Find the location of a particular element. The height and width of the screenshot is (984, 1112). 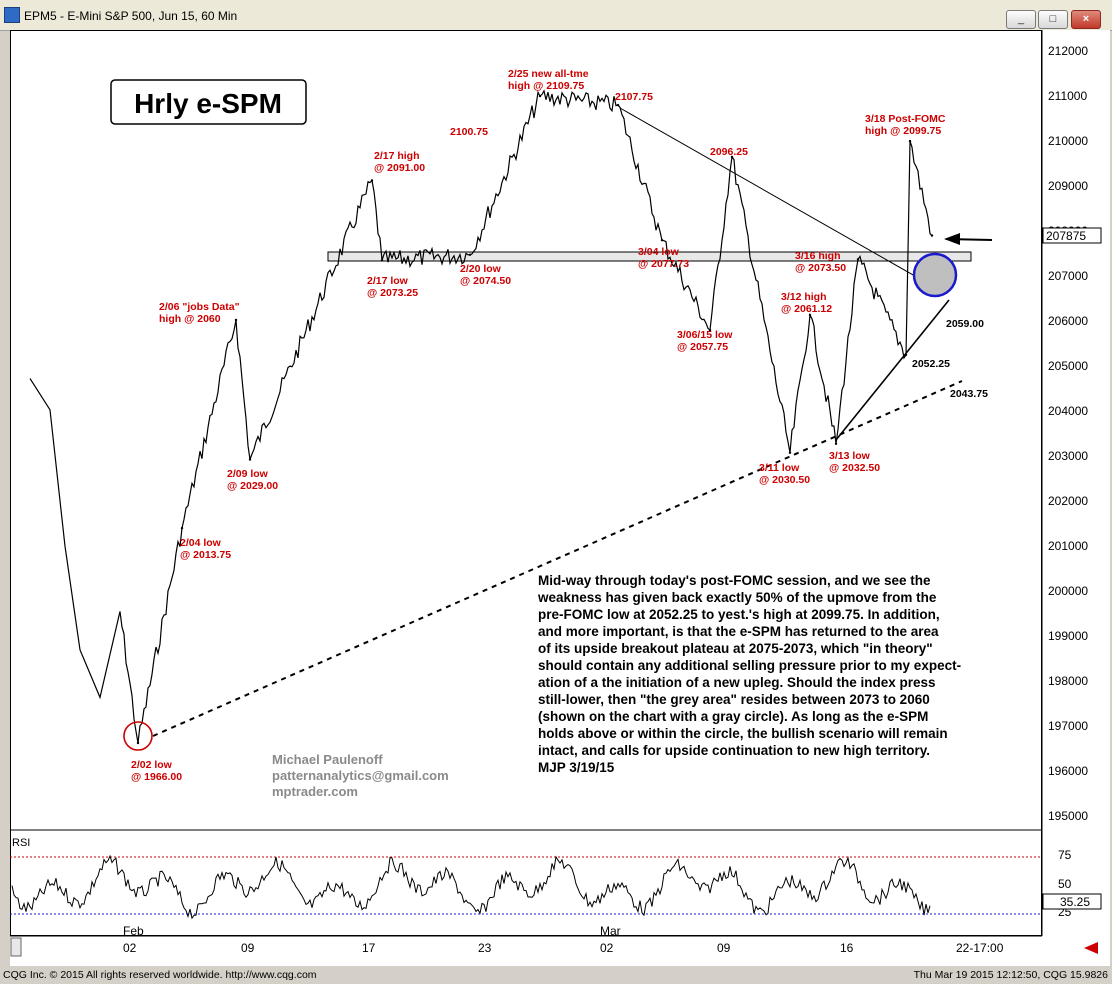

signature-name: Michael Paulenoff is located at coordinates (327, 759).